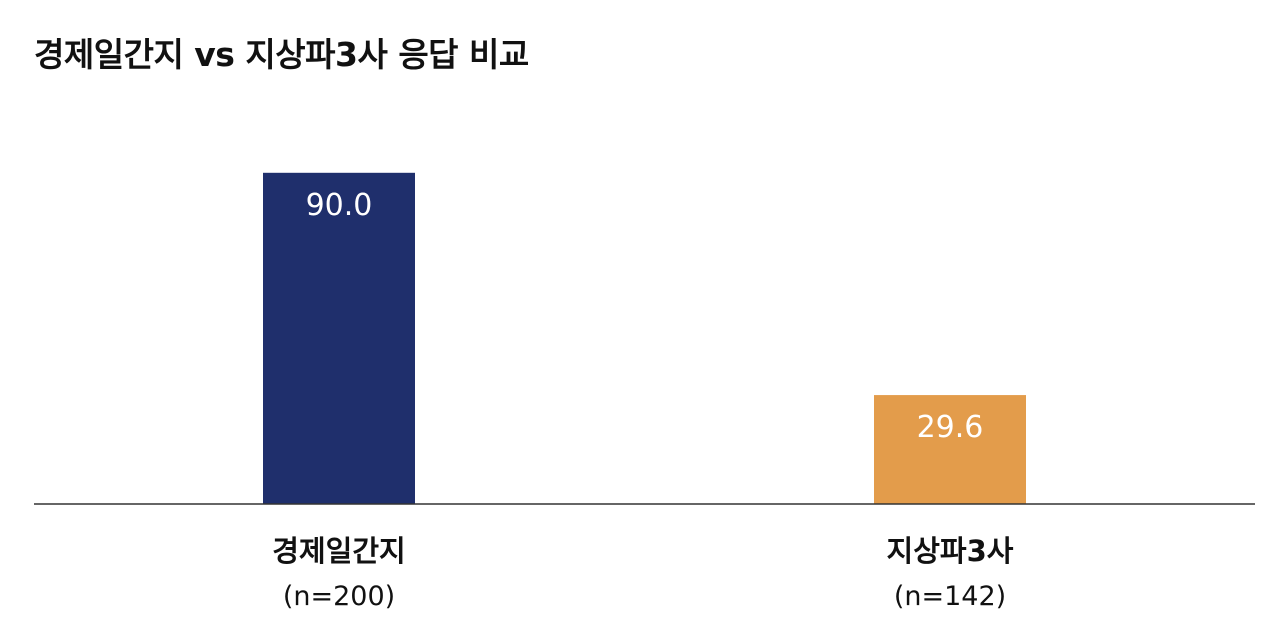 Image resolution: width=1280 pixels, height=637 pixels. What do you see at coordinates (950, 596) in the screenshot?
I see `category-sample-size-2: (n=142)` at bounding box center [950, 596].